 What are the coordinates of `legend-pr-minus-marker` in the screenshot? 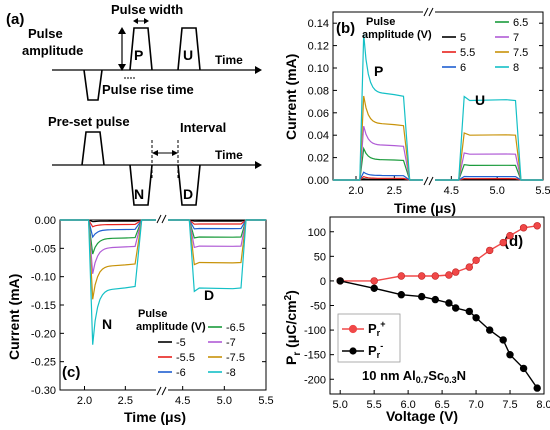 It's located at (353, 351).